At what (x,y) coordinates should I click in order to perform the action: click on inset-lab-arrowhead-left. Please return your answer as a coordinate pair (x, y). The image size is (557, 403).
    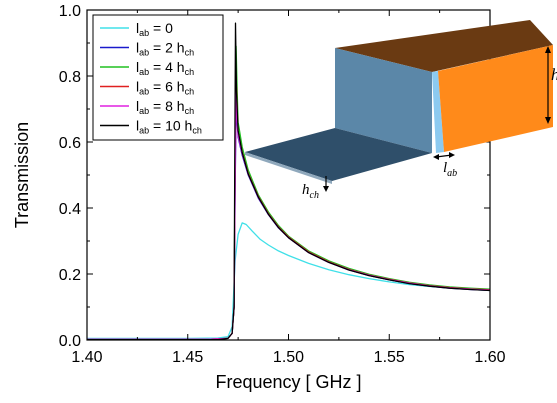
    Looking at the image, I should click on (436, 157).